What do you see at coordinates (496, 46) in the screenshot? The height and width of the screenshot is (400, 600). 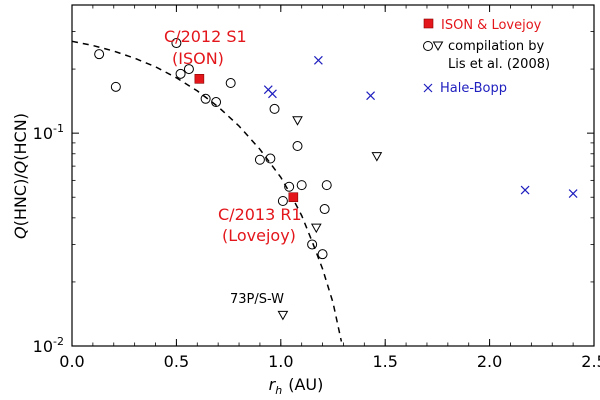 I see `legend-label-compilation: compilation by` at bounding box center [496, 46].